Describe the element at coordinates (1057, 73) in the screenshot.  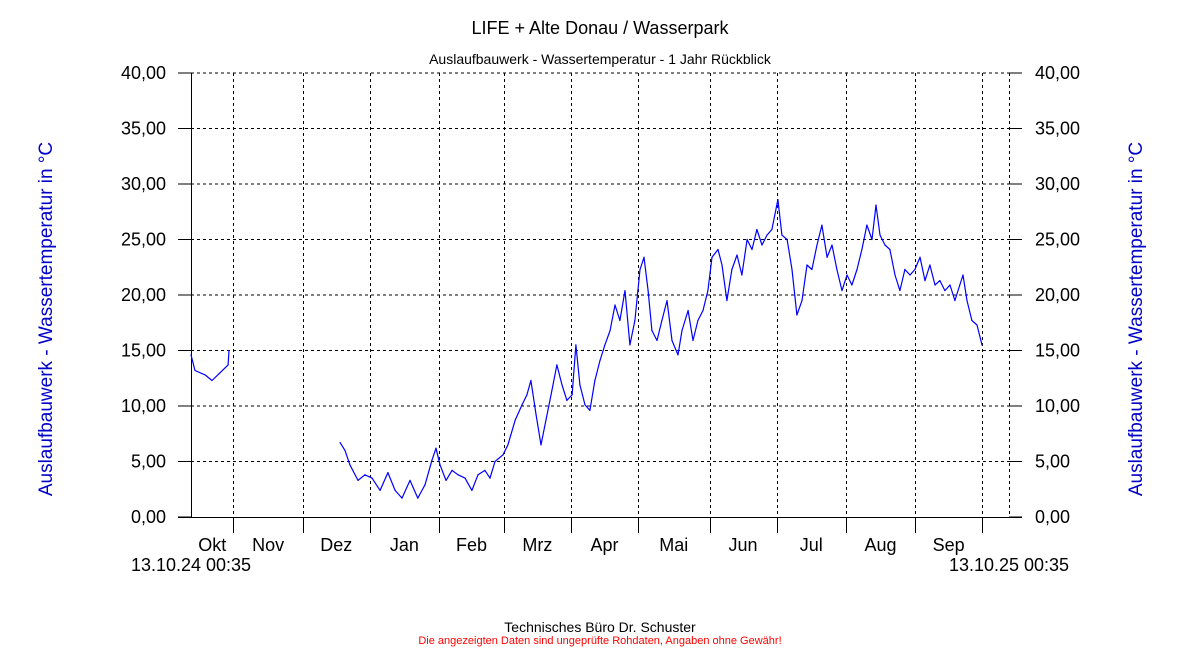
I see `y-tick-label-right: 40,00` at that location.